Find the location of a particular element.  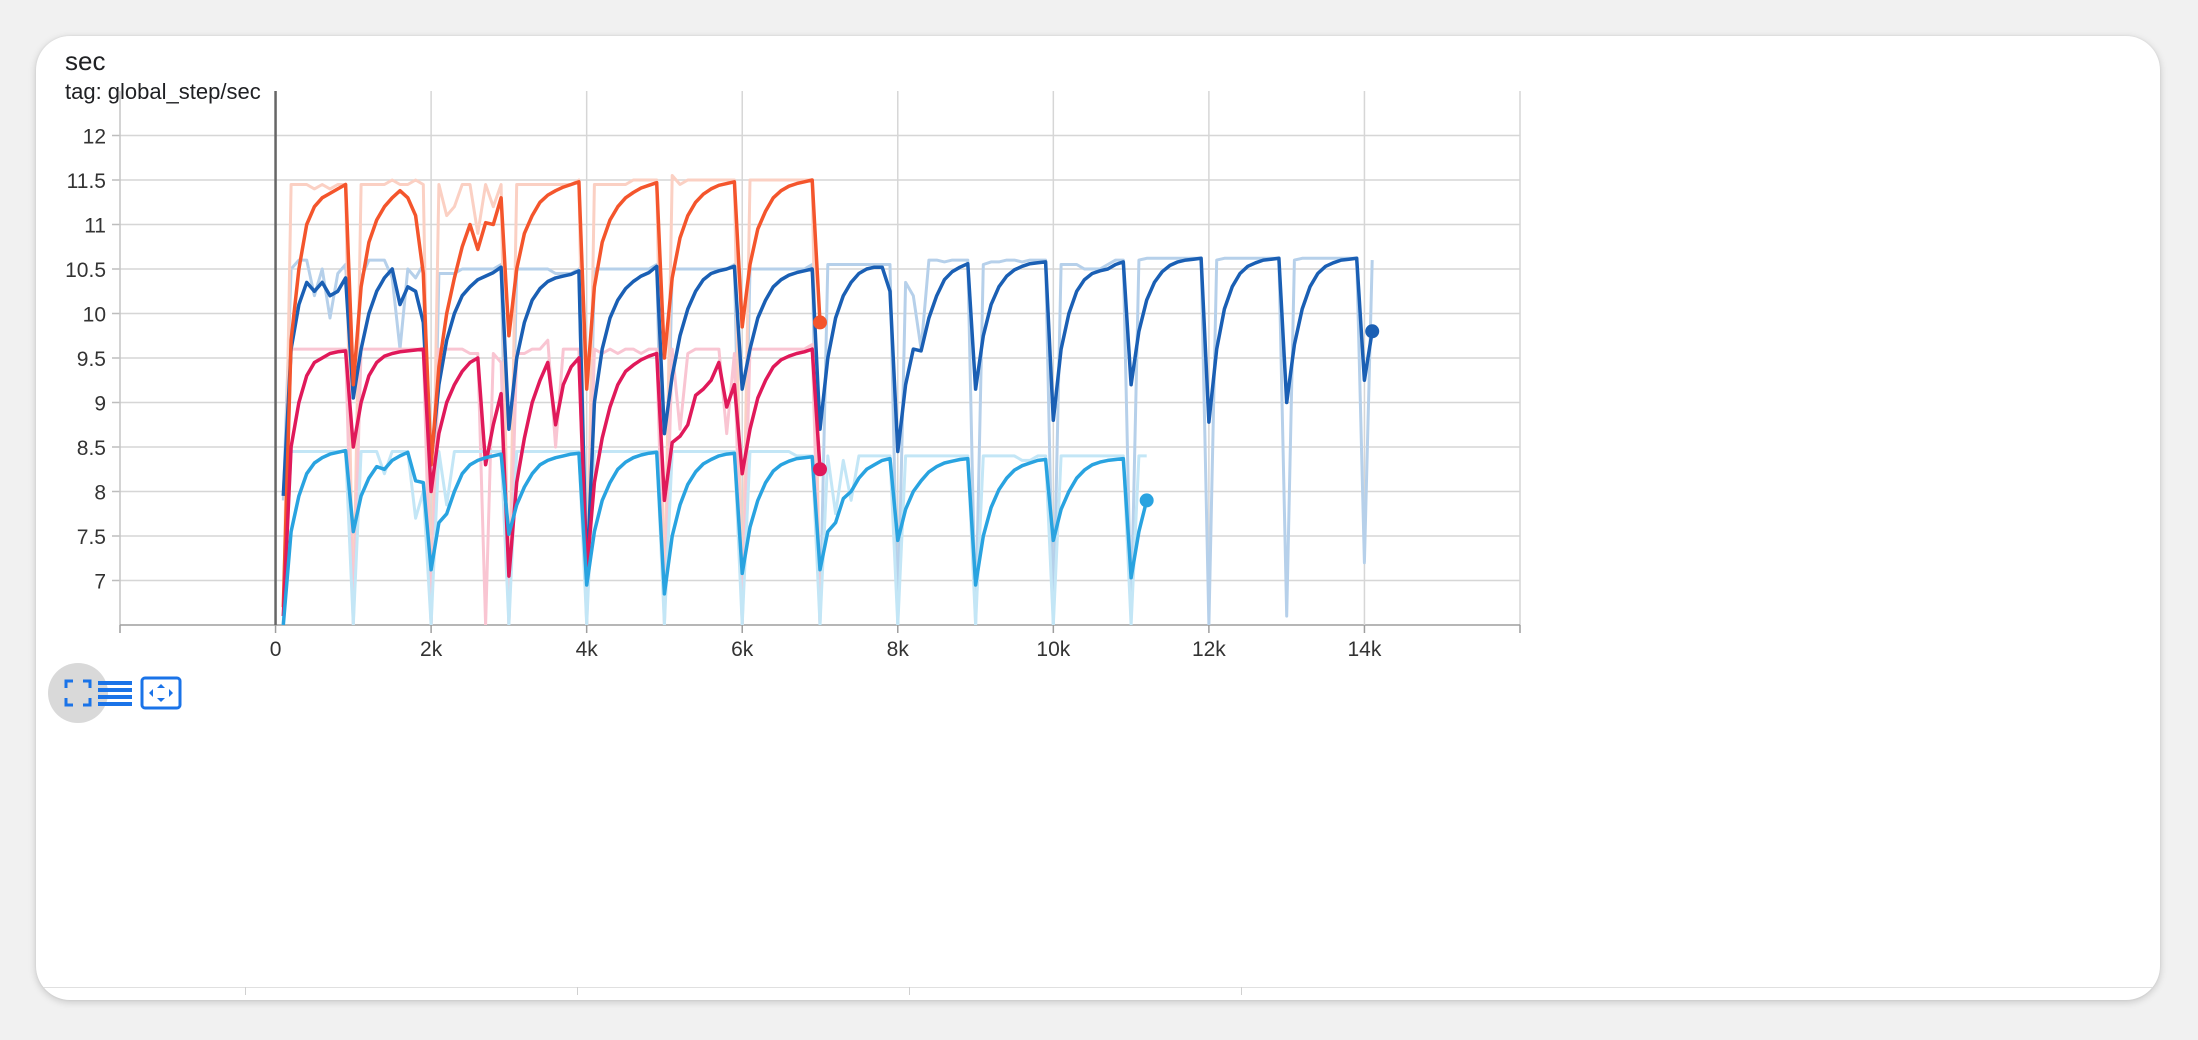

series-3-smoothed-line is located at coordinates (715, 536).